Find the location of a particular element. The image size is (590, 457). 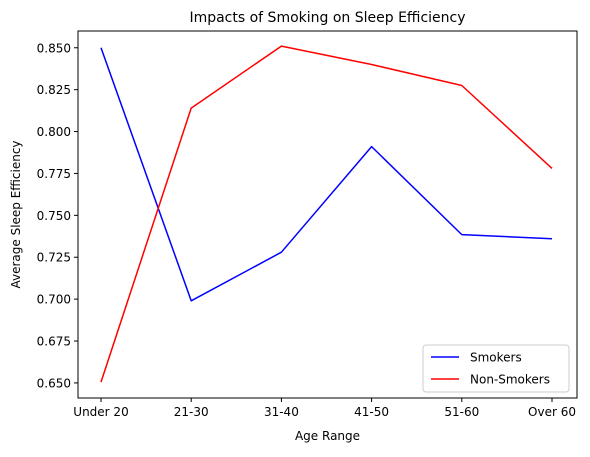

y-tick-label: 0.700 is located at coordinates (54, 300).